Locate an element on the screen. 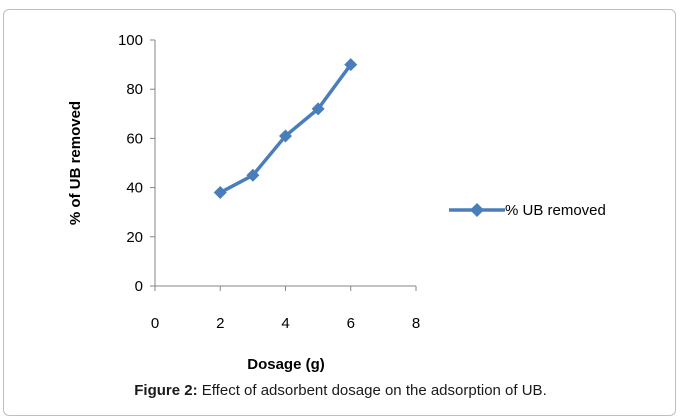 Image resolution: width=681 pixels, height=419 pixels. legend-label: % UB removed is located at coordinates (555, 210).